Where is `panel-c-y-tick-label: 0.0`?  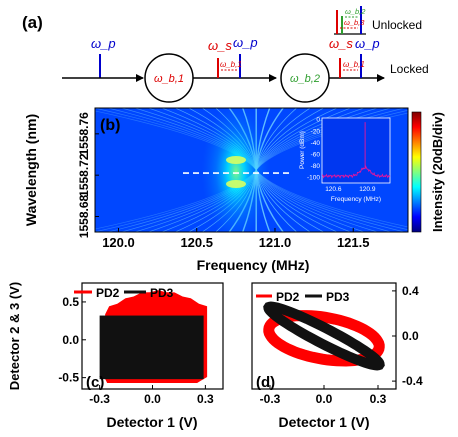
panel-c-y-tick-label: 0.0 is located at coordinates (70, 340).